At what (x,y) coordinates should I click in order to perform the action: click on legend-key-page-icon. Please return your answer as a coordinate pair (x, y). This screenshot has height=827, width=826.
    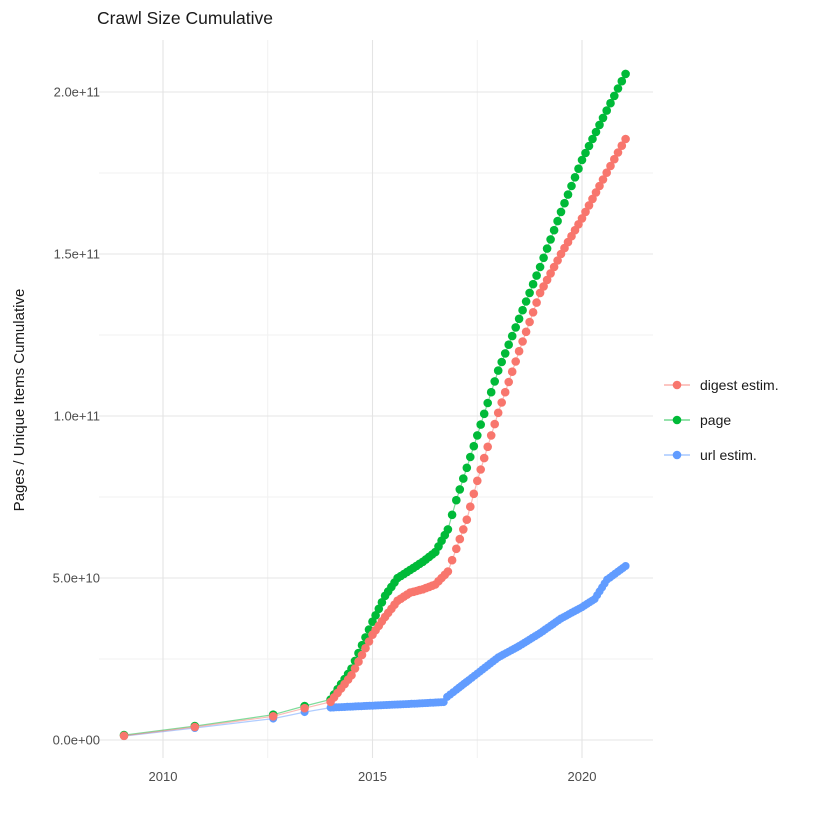
    Looking at the image, I should click on (677, 420).